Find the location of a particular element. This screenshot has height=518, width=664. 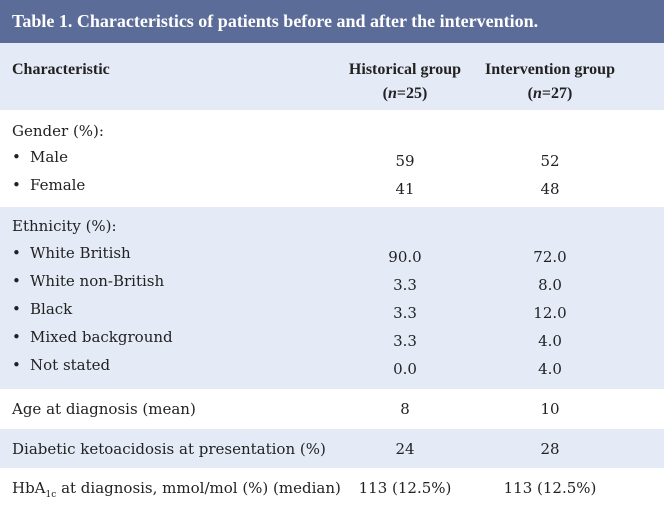

row-label: Age at diagnosis (mean) is located at coordinates (104, 409).